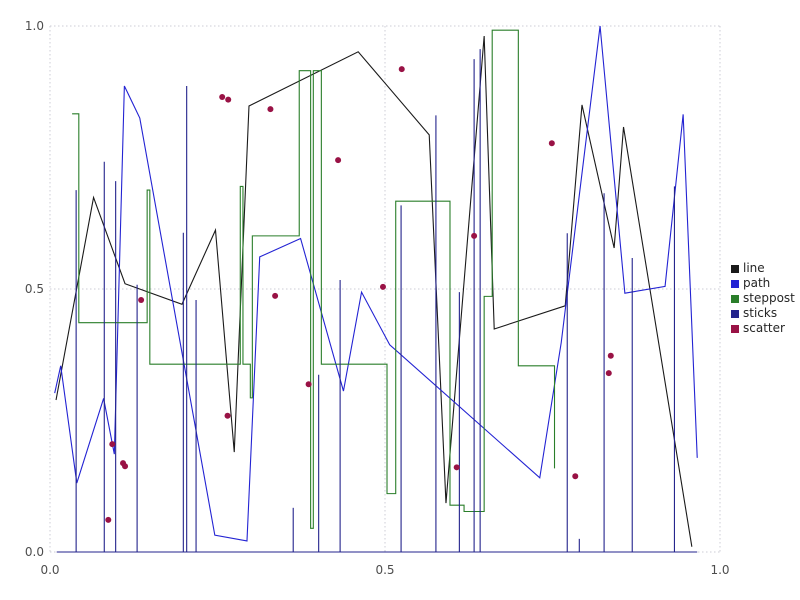 This screenshot has width=800, height=600. What do you see at coordinates (760, 313) in the screenshot?
I see `legend-label-sticks: sticks` at bounding box center [760, 313].